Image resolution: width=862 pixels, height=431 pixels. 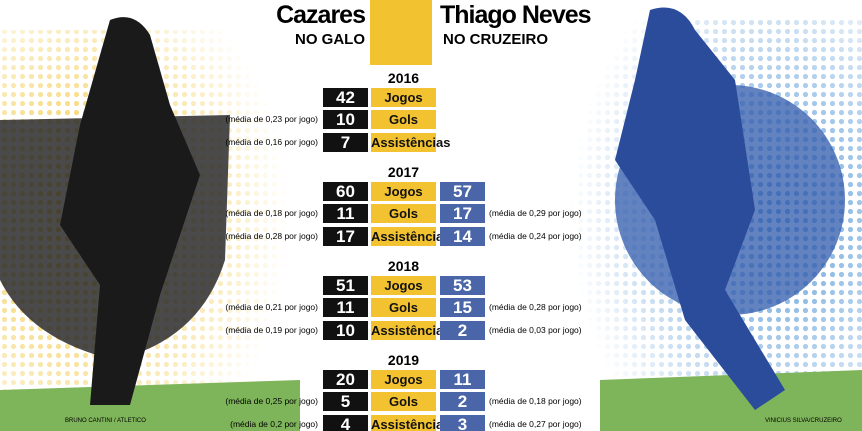 What do you see at coordinates (345, 236) in the screenshot?
I see `left-value: 17` at bounding box center [345, 236].